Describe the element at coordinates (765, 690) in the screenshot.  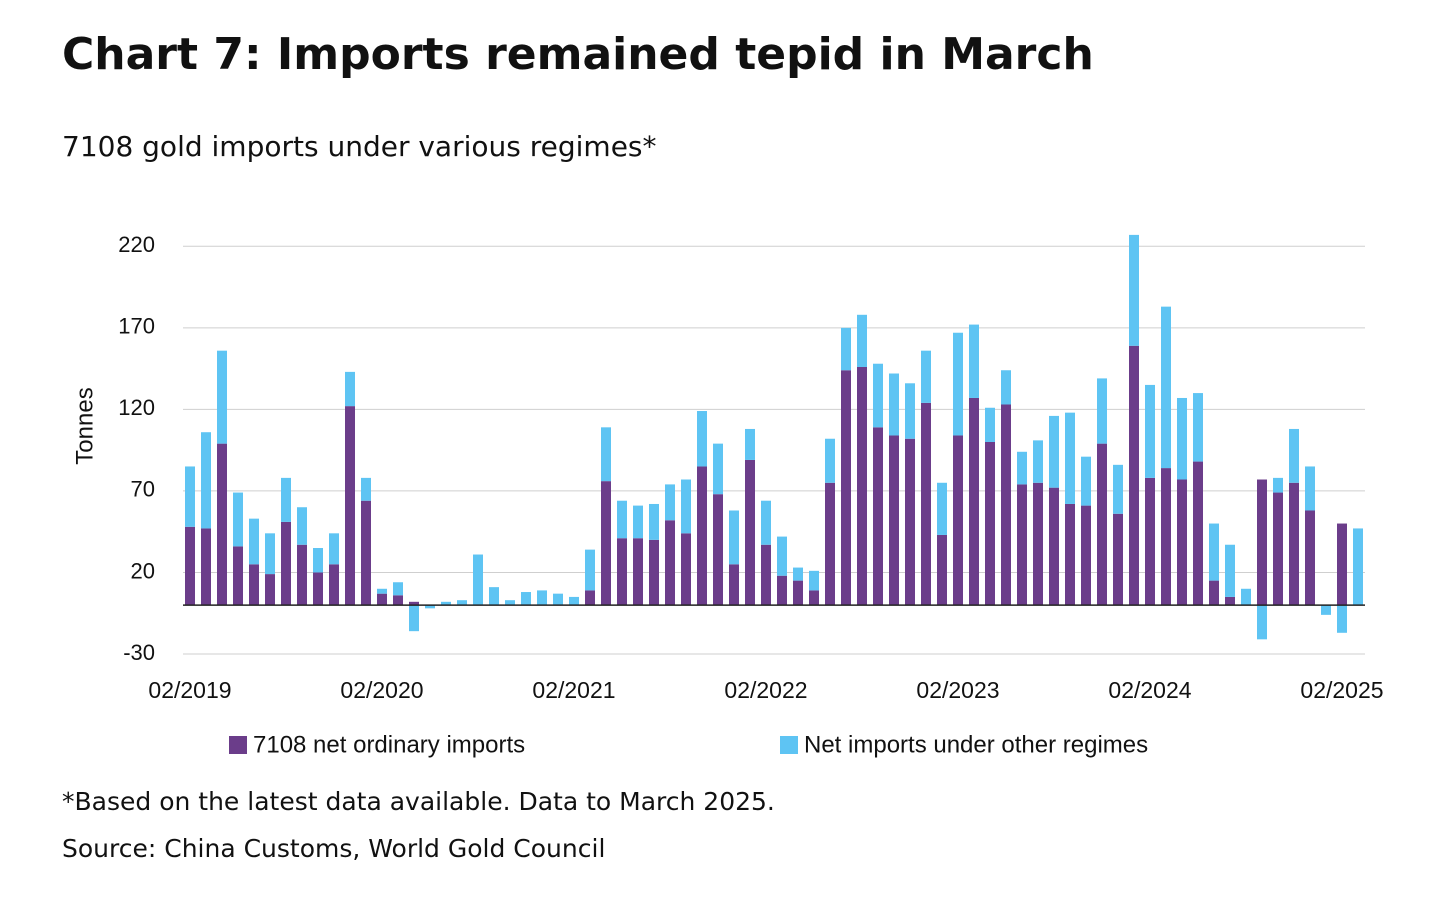
I see `x-tick-label: 02/2022` at that location.